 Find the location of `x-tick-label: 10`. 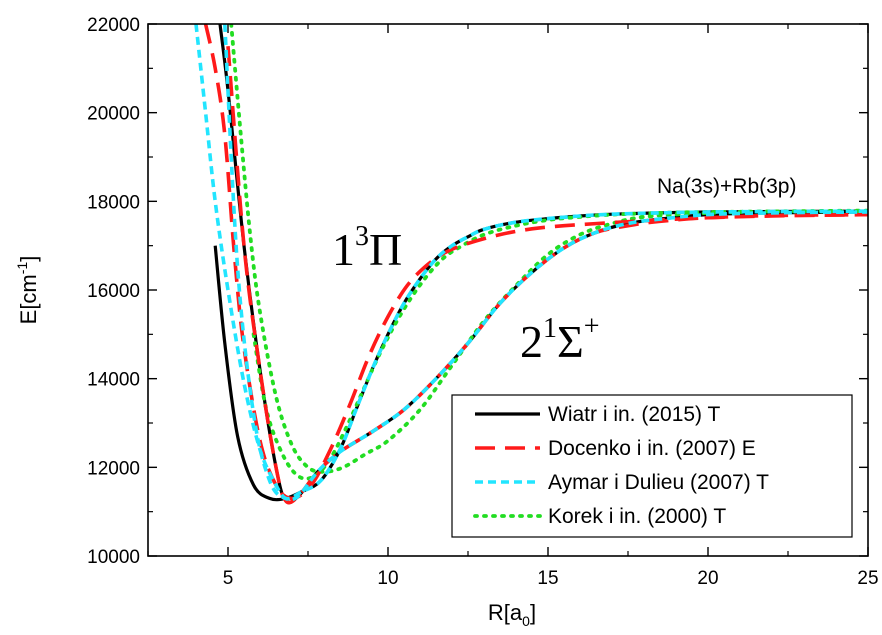

x-tick-label: 10 is located at coordinates (387, 578).